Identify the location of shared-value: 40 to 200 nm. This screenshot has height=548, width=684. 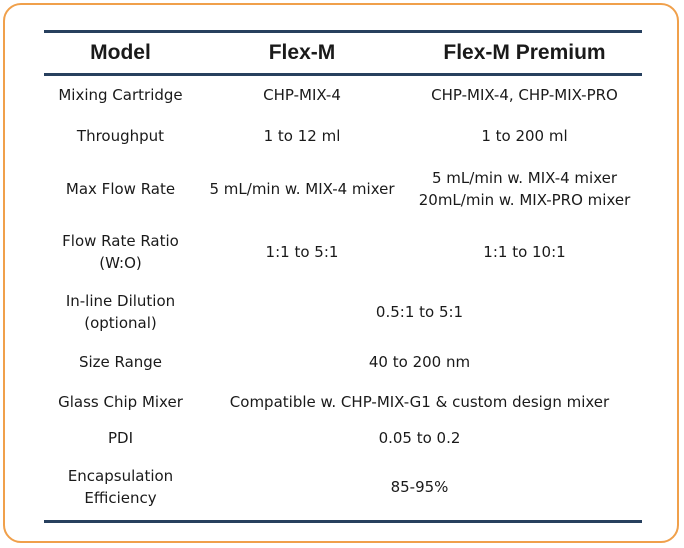
(419, 362).